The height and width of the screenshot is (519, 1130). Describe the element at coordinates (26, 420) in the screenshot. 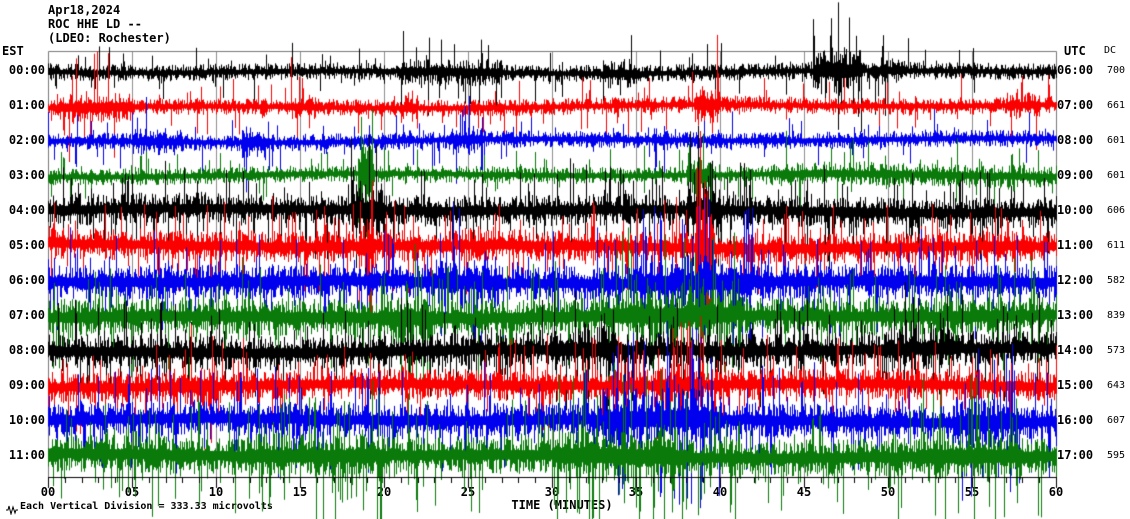

I see `est-time-label: 10:00` at that location.